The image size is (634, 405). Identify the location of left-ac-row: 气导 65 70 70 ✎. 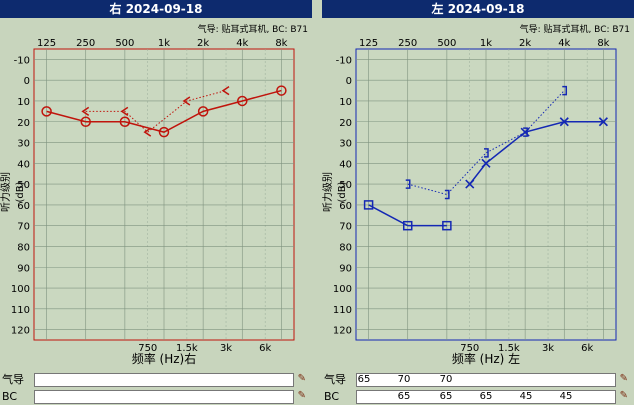
(478, 380).